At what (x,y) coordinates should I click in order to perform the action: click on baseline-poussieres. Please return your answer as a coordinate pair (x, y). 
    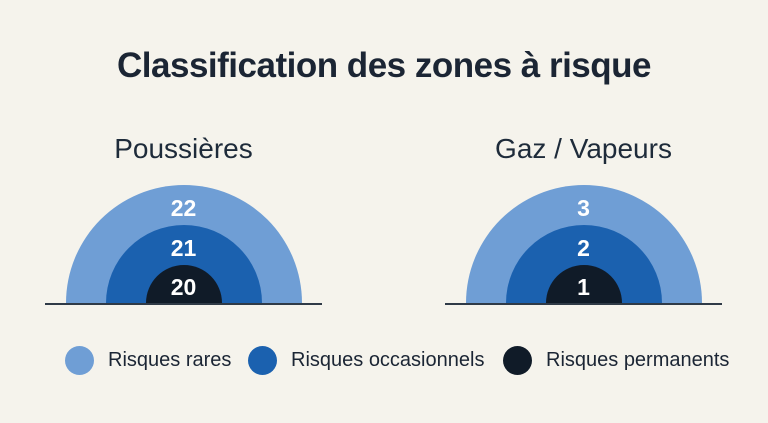
    Looking at the image, I should click on (183, 304).